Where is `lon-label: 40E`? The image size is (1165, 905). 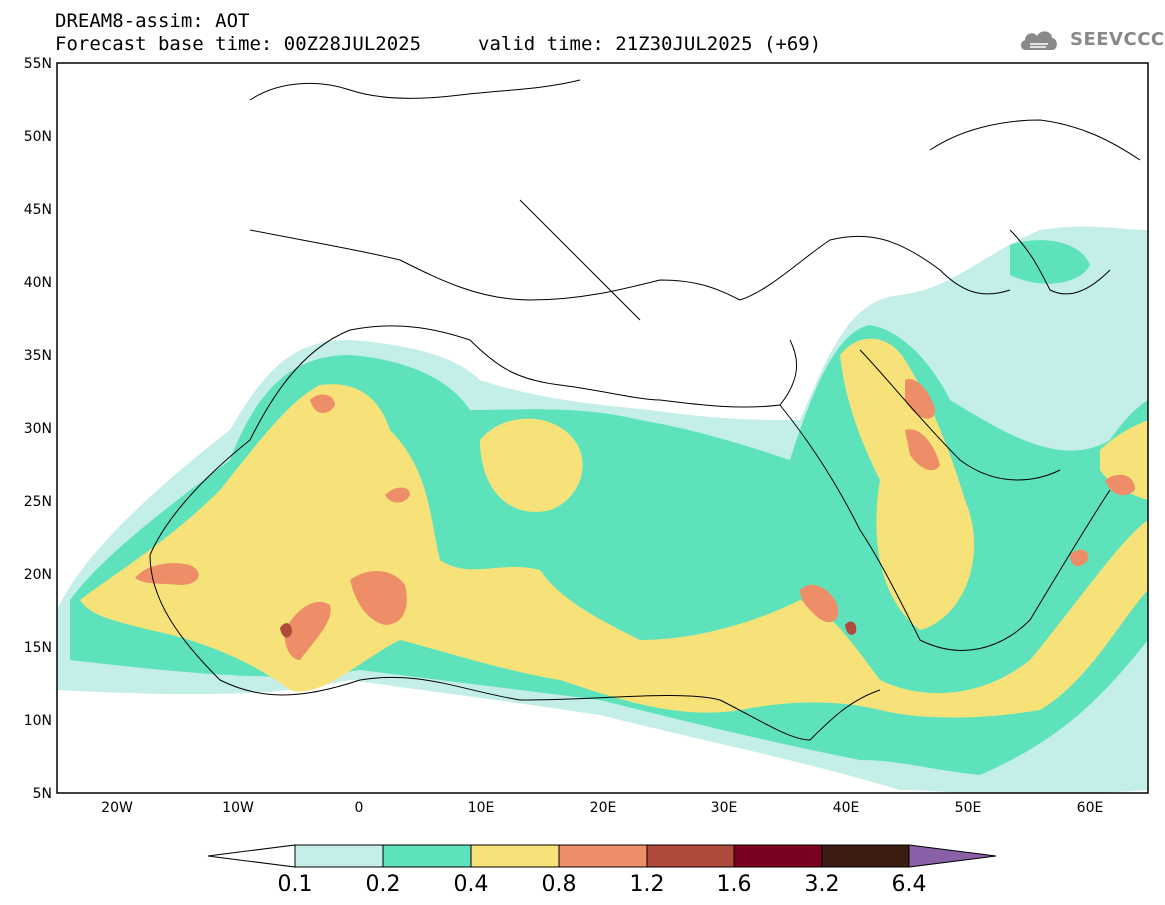
lon-label: 40E is located at coordinates (846, 808).